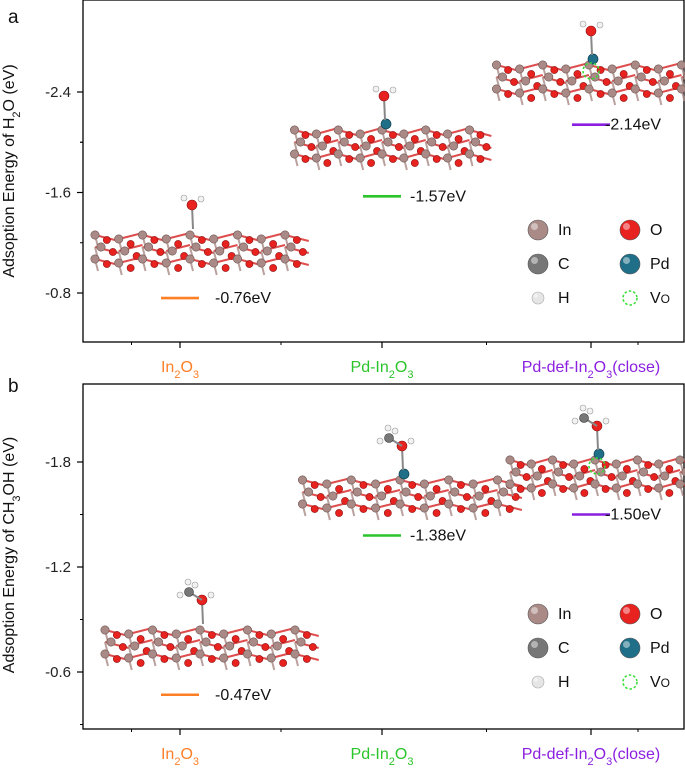 Image resolution: width=685 pixels, height=770 pixels. What do you see at coordinates (13, 17) in the screenshot?
I see `panel-letter: a` at bounding box center [13, 17].